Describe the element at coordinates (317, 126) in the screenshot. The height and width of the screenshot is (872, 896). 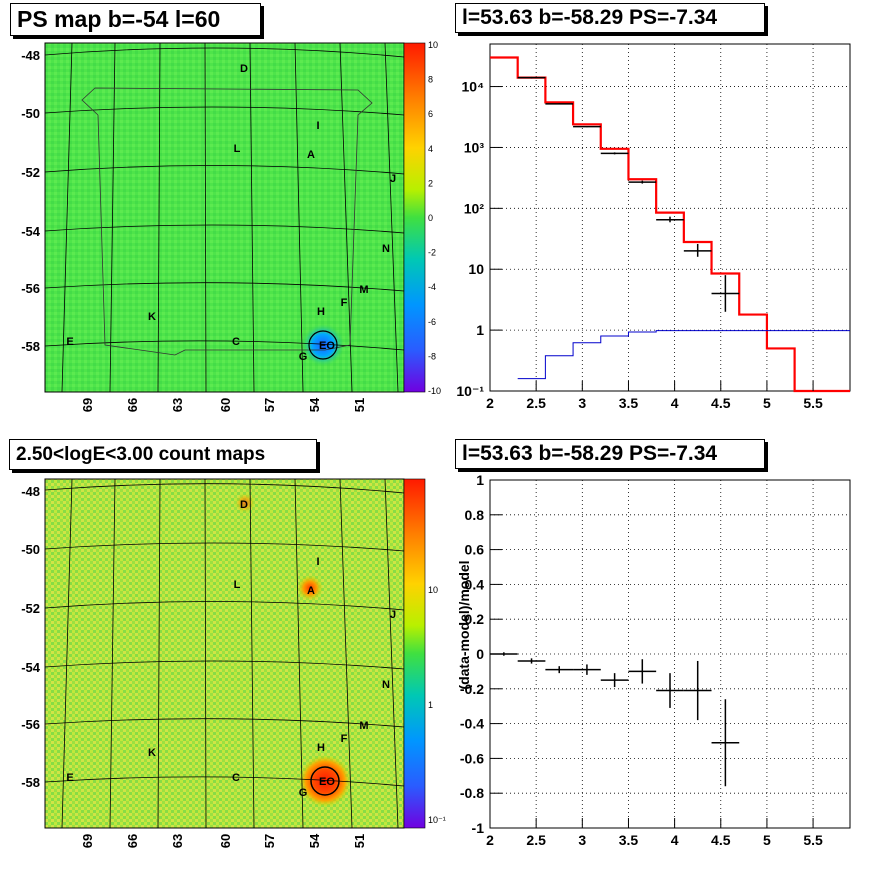
I see `ps-source-label-i: I` at that location.